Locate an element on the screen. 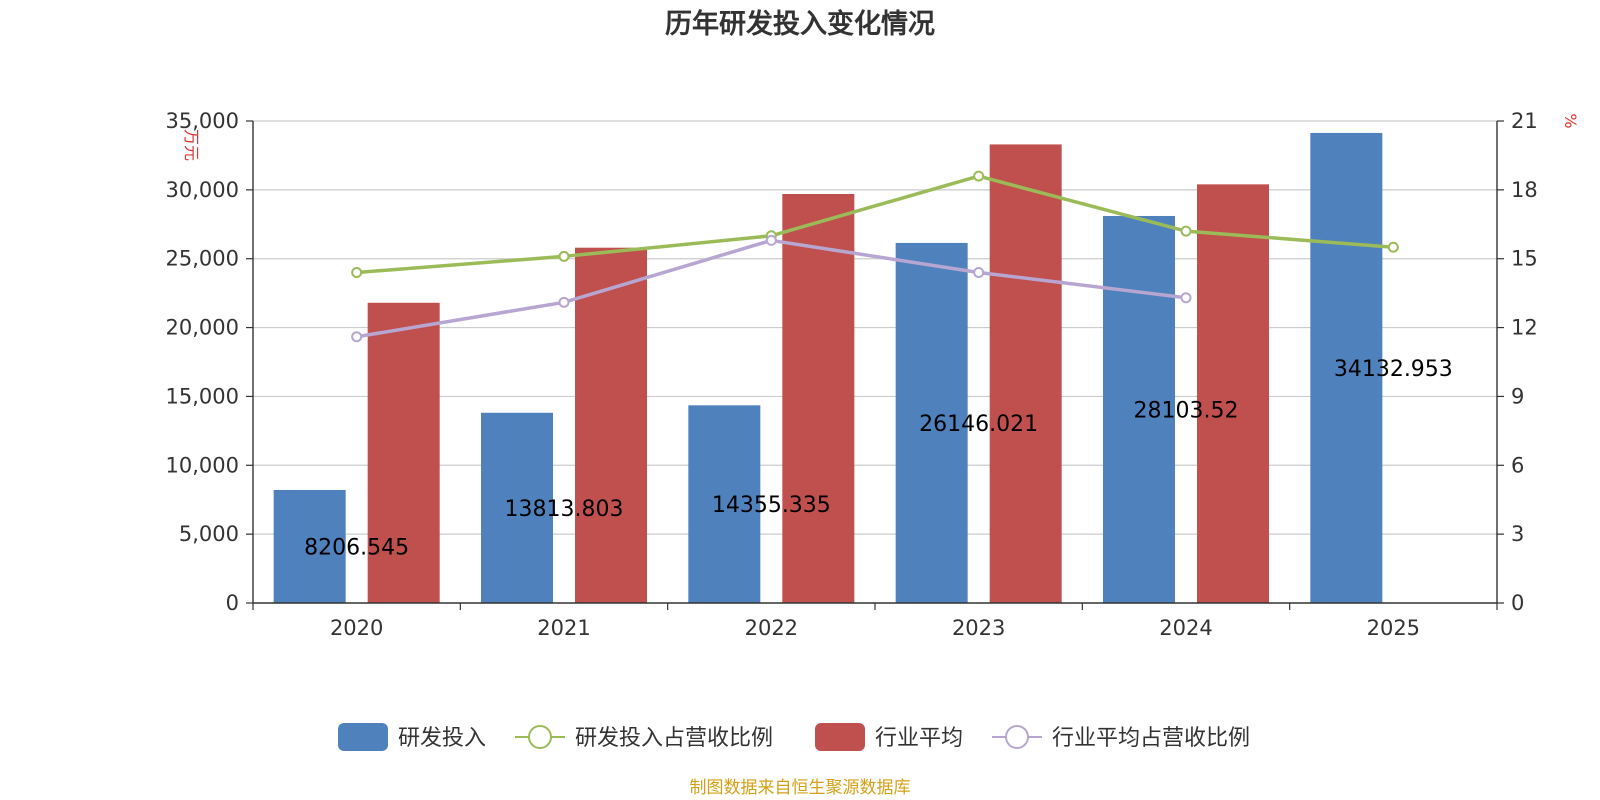 The height and width of the screenshot is (800, 1600). right-axis-tick-label: 6 is located at coordinates (1517, 465).